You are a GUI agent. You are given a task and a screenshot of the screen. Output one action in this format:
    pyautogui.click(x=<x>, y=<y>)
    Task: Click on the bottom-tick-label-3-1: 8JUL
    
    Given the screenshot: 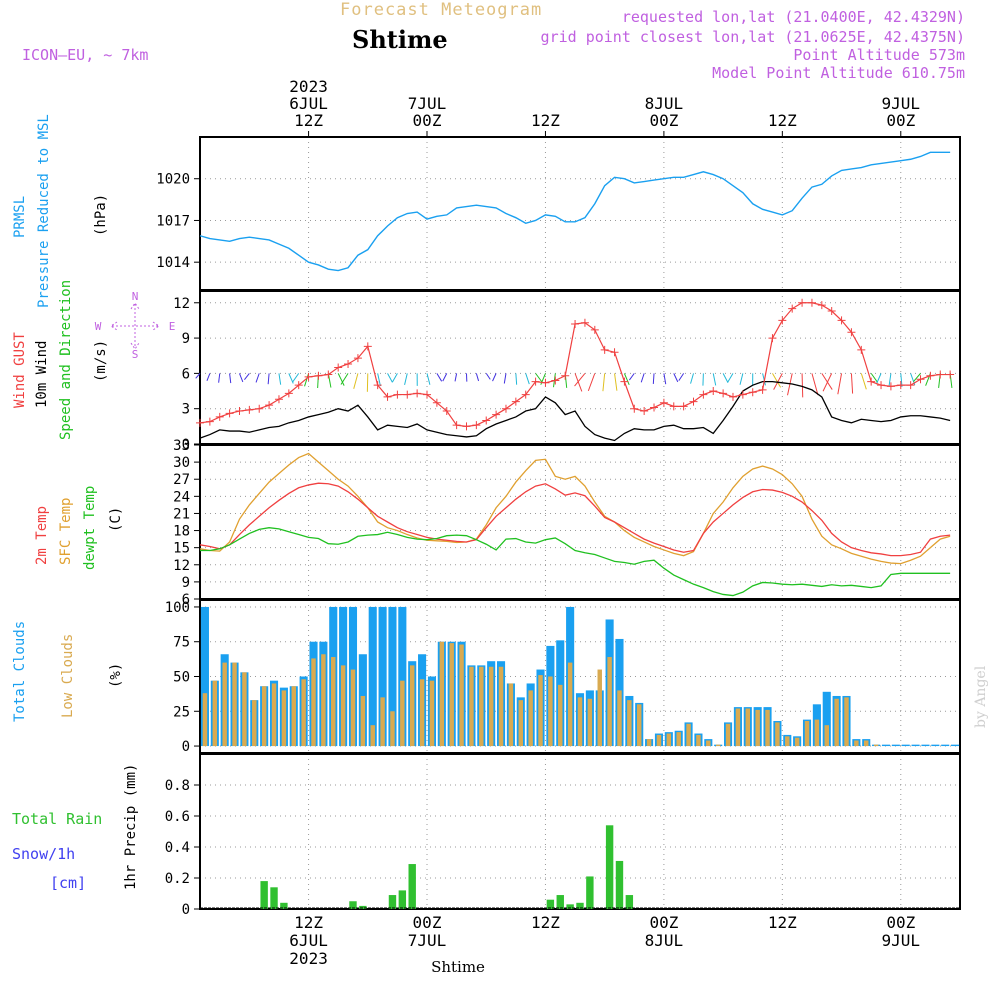 What is the action you would take?
    pyautogui.click(x=664, y=940)
    